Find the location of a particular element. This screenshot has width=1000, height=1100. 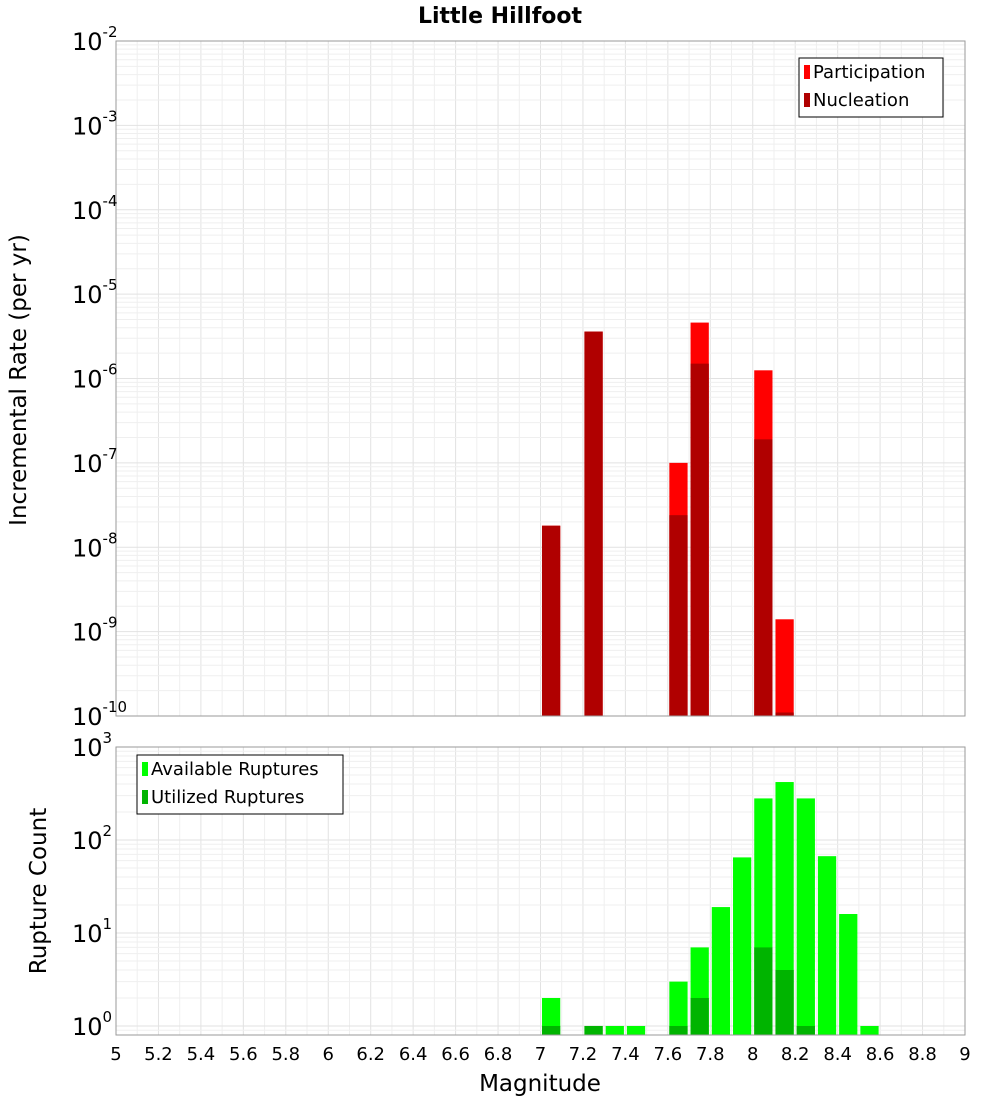

y-tick-exponent: -6 is located at coordinates (110, 370).